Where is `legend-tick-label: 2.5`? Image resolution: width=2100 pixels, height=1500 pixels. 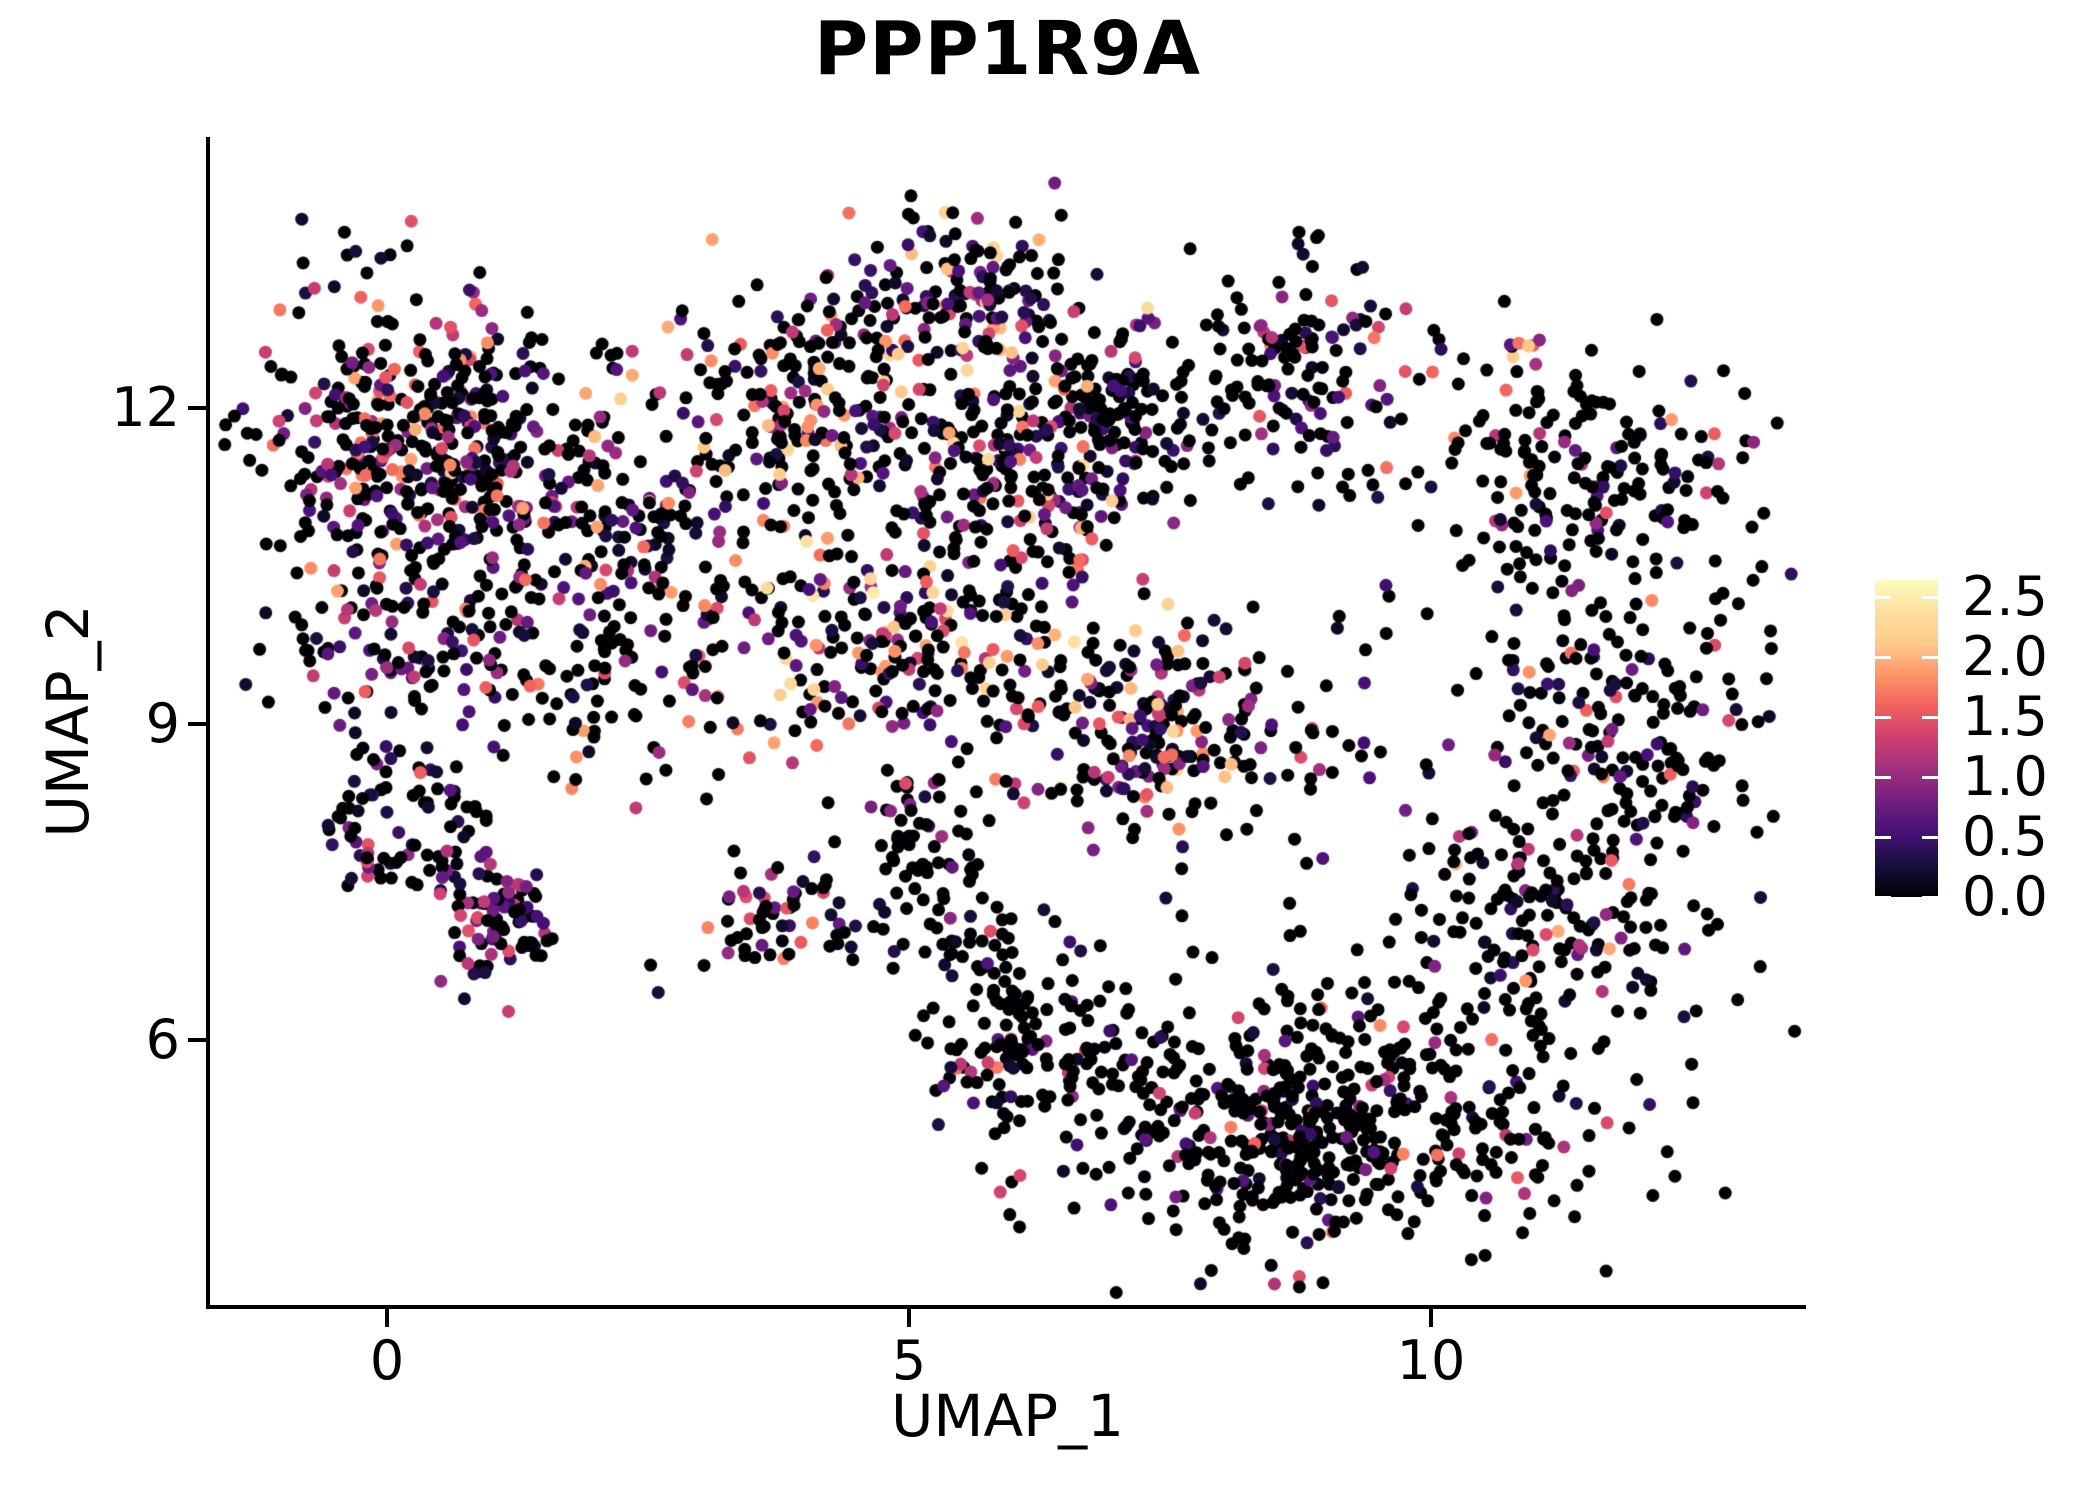 legend-tick-label: 2.5 is located at coordinates (2005, 596).